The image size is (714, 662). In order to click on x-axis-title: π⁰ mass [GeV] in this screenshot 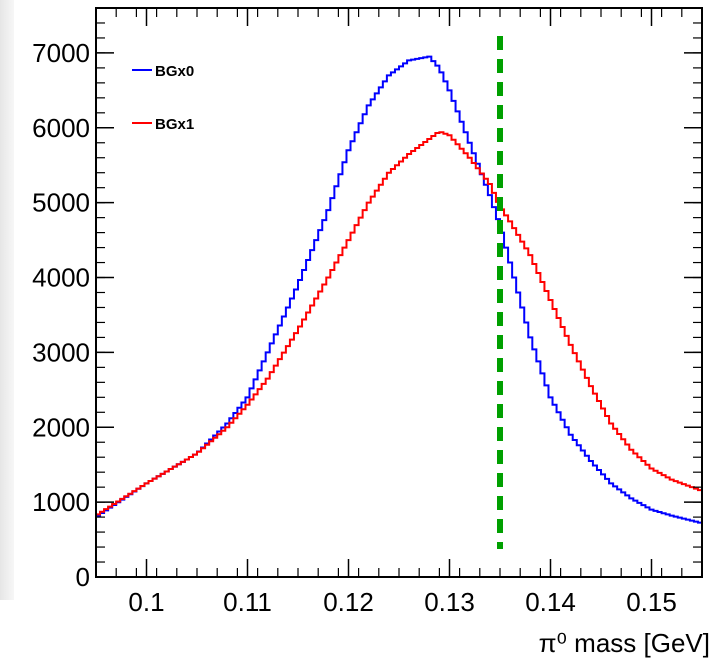, I will do `click(624, 643)`.